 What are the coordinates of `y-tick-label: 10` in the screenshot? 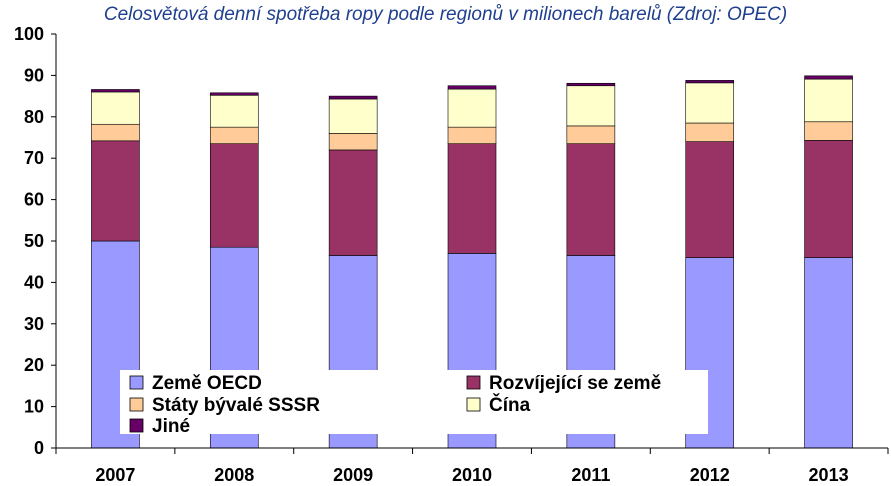 It's located at (34, 407).